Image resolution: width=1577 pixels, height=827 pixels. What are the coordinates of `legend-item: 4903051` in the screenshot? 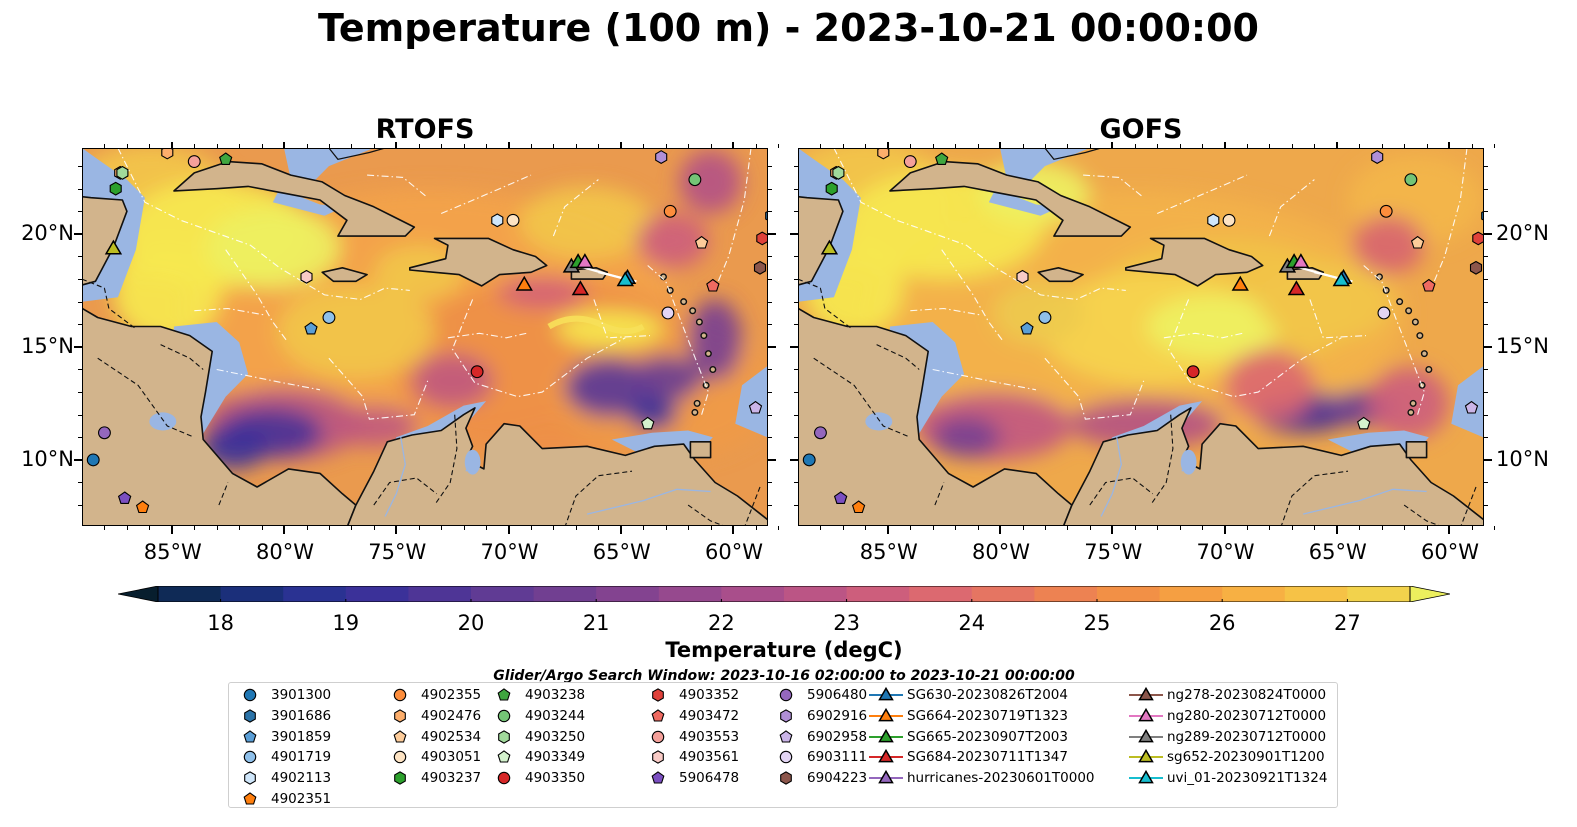 It's located at (432, 757).